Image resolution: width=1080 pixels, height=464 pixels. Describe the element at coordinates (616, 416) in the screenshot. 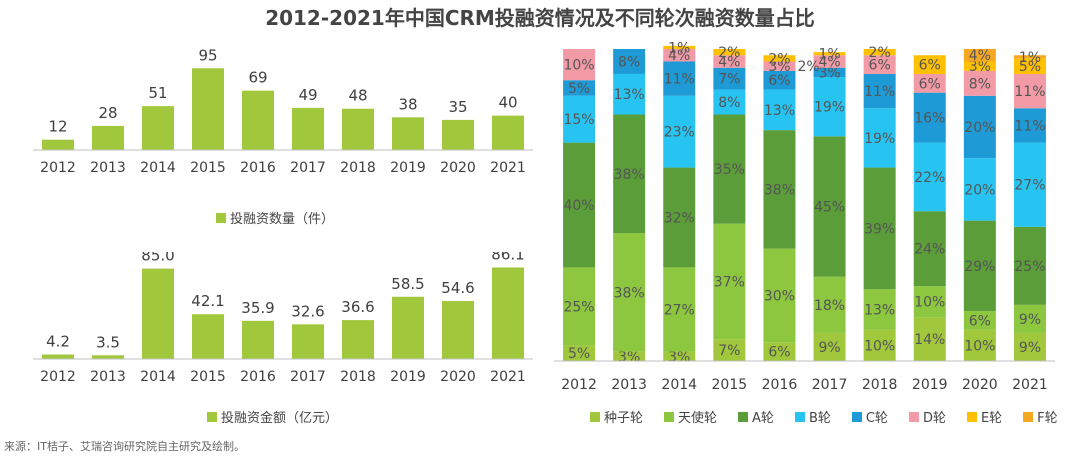

I see `legend-item-seed: 种子轮` at that location.